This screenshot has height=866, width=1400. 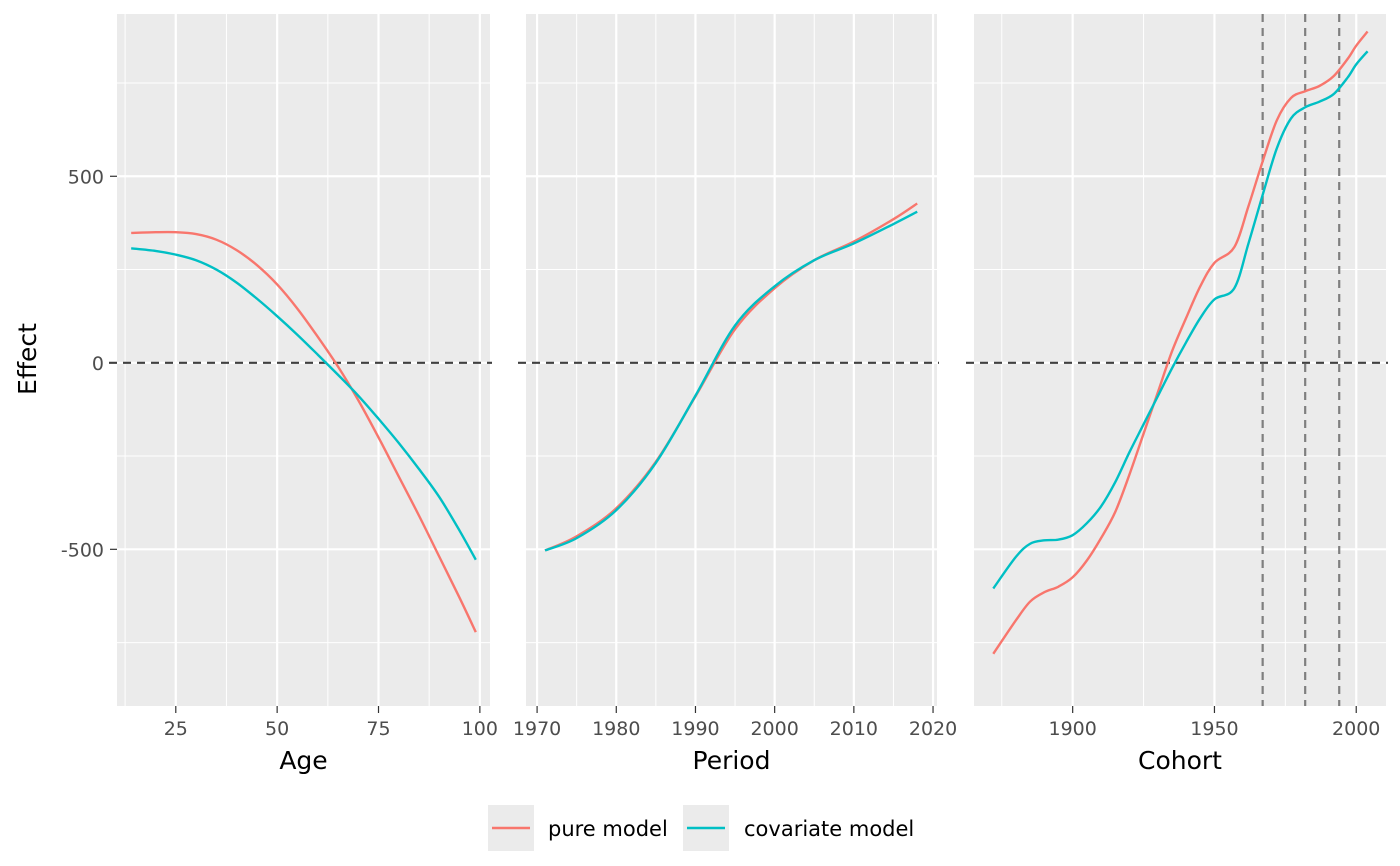 I want to click on x-tick-label: 1900, so click(x=1072, y=729).